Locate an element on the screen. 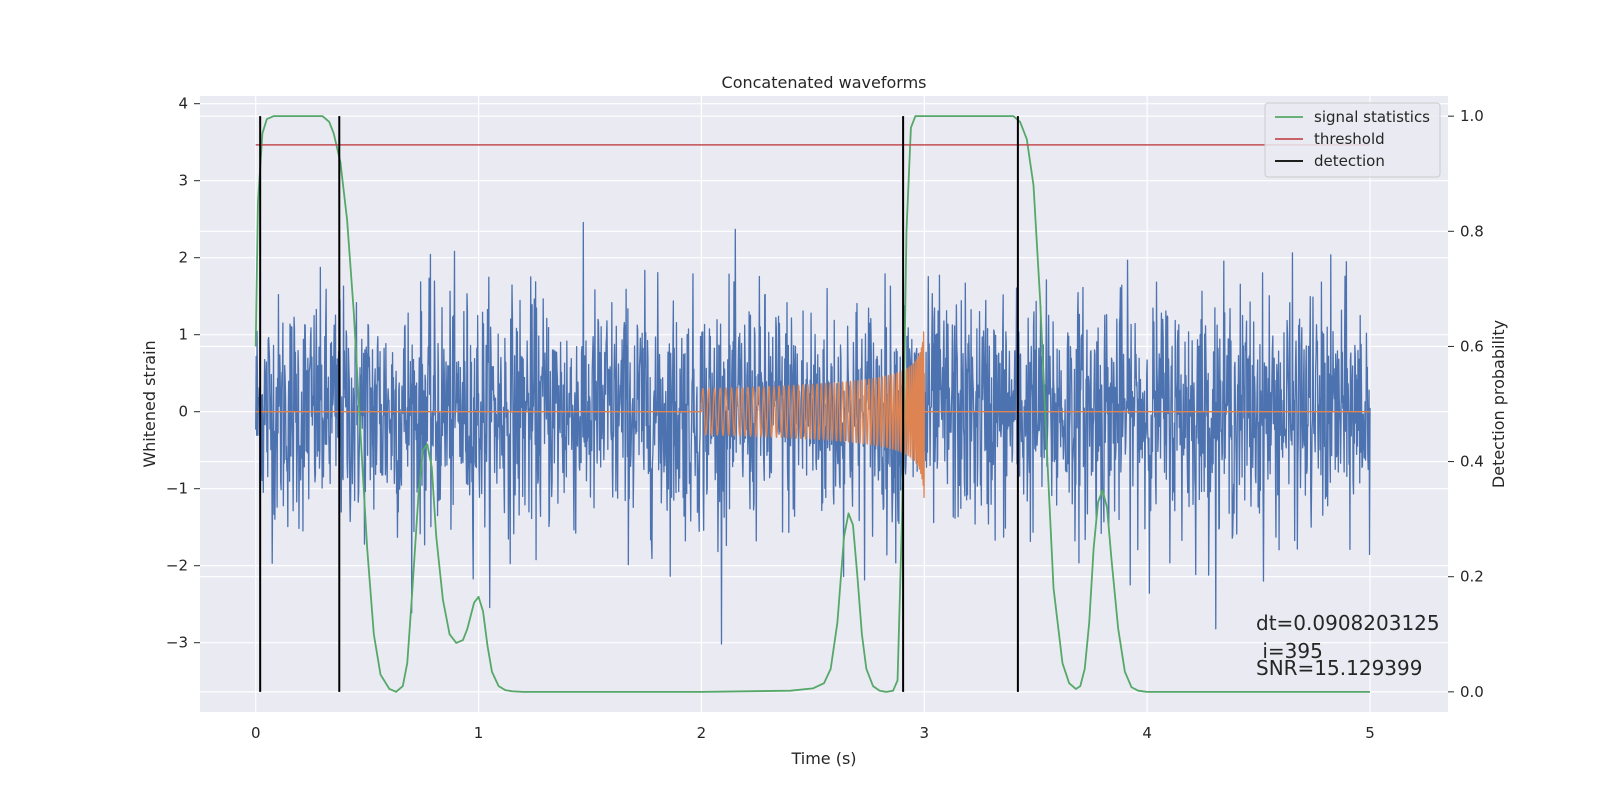 The image size is (1600, 800). y2-tick-label: 0.6 is located at coordinates (1472, 346).